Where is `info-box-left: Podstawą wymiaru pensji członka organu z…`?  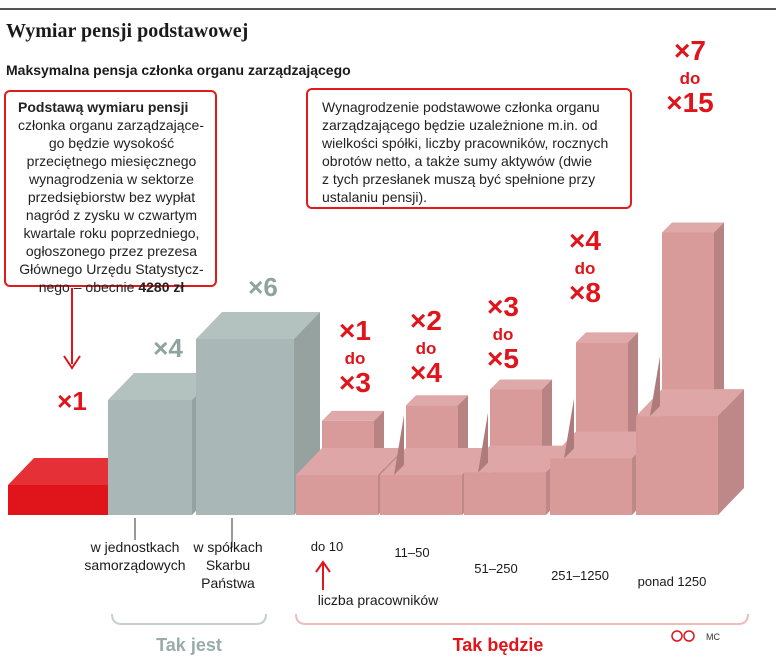
info-box-left: Podstawą wymiaru pensji członka organu z… is located at coordinates (110, 192).